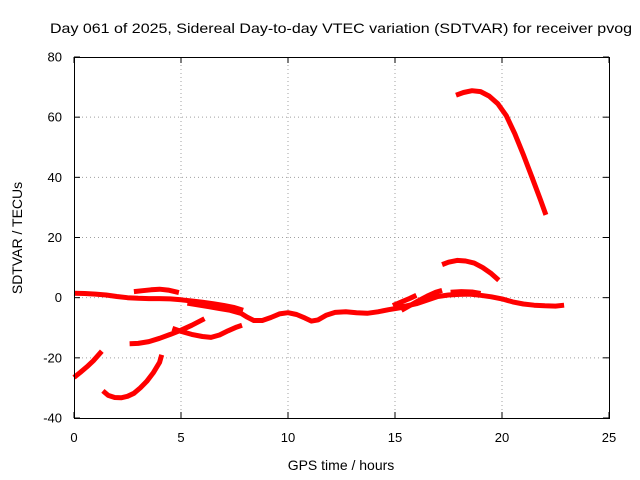  Describe the element at coordinates (395, 437) in the screenshot. I see `x-tick-label: 15` at that location.